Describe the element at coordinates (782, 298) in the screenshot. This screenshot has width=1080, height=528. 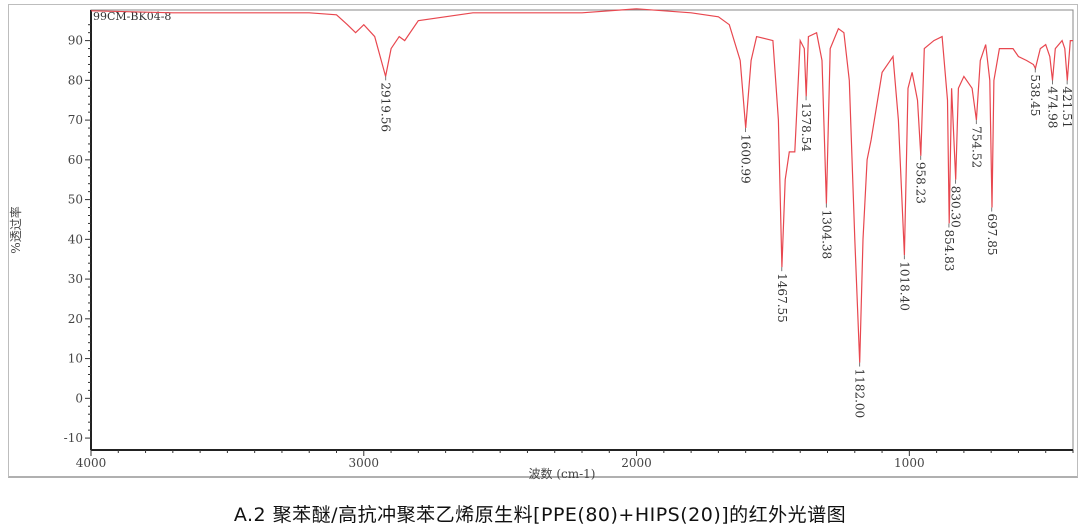
I see `peak-label: 1467.55` at that location.